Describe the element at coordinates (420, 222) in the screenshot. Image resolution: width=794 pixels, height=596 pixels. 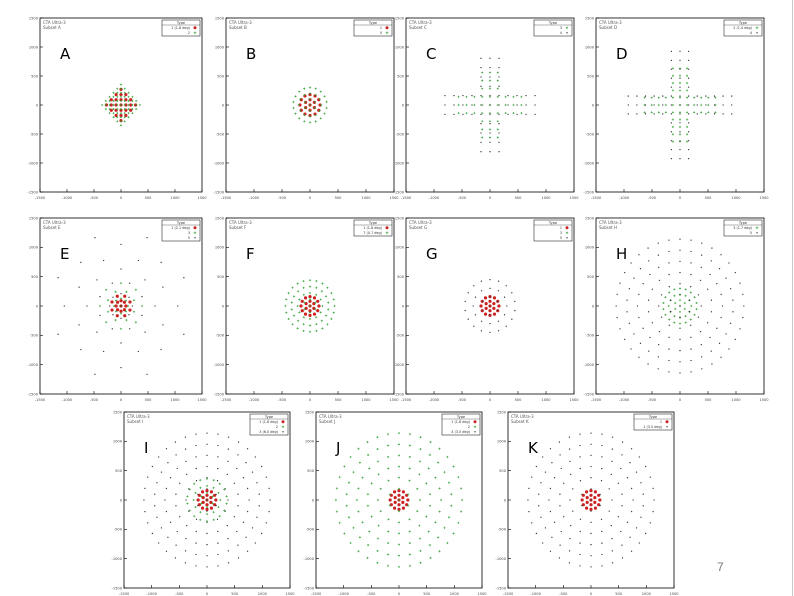
I see `chart-title: CTA Ultra-3` at that location.